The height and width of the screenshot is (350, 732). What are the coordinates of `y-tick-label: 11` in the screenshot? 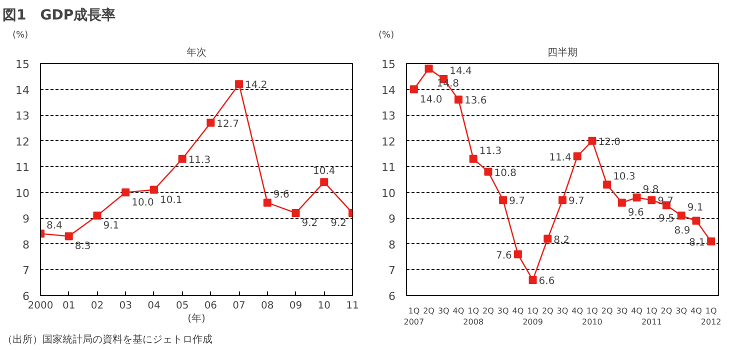 It's located at (389, 167).